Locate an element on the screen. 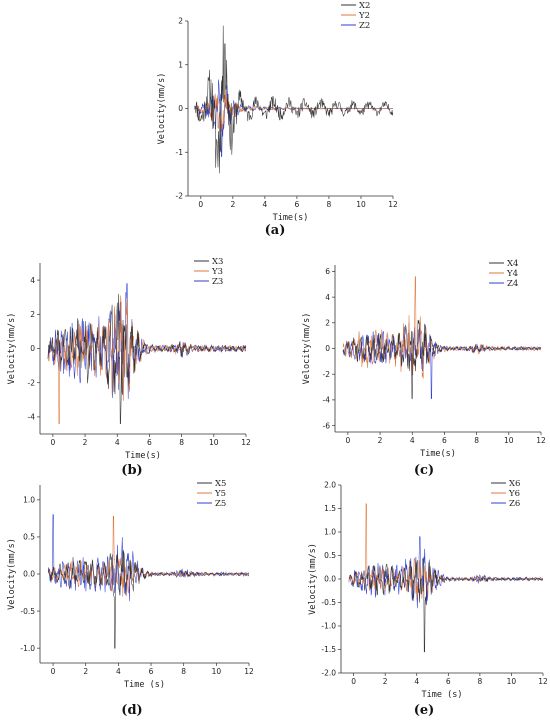  series-line-x2 is located at coordinates (293, 99).